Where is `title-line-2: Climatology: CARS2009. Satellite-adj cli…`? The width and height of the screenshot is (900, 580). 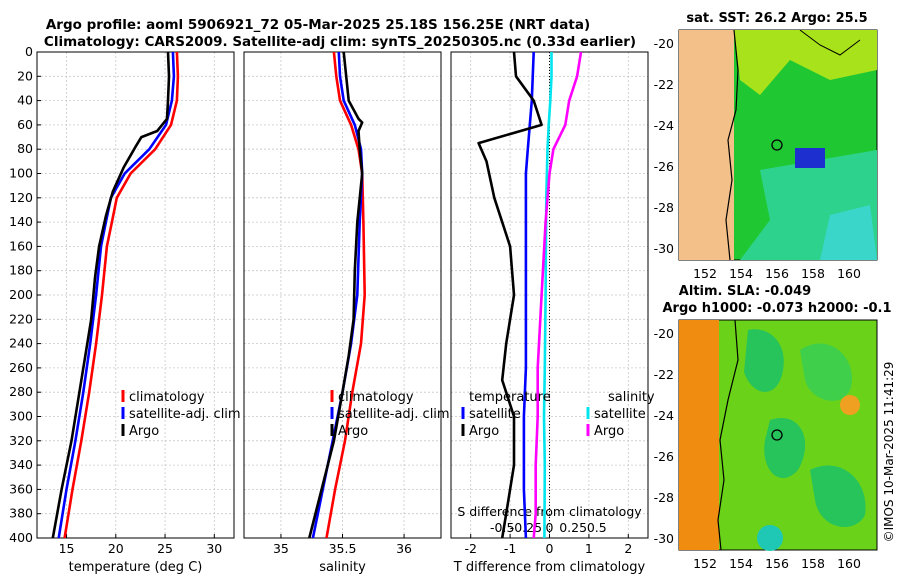
title-line-2: Climatology: CARS2009. Satellite-adj cli… is located at coordinates (340, 42).